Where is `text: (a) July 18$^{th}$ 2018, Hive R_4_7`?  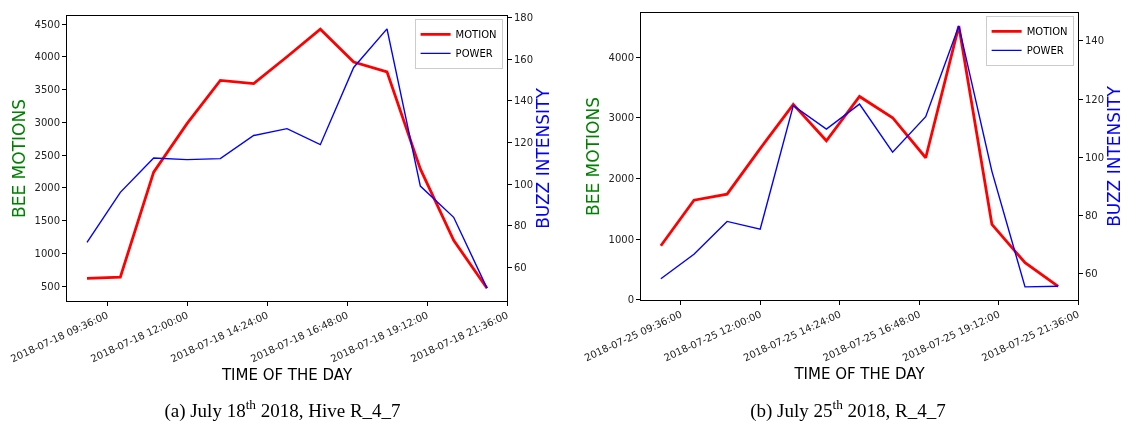
text: (a) July 18$^{th}$ 2018, Hive R_4_7 is located at coordinates (282, 410).